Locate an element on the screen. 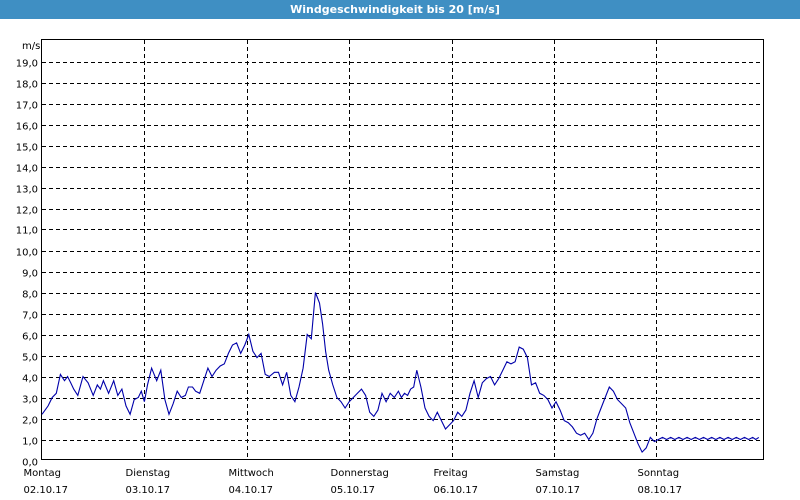 This screenshot has height=500, width=800. y-tick-label: 17,0 is located at coordinates (27, 106).